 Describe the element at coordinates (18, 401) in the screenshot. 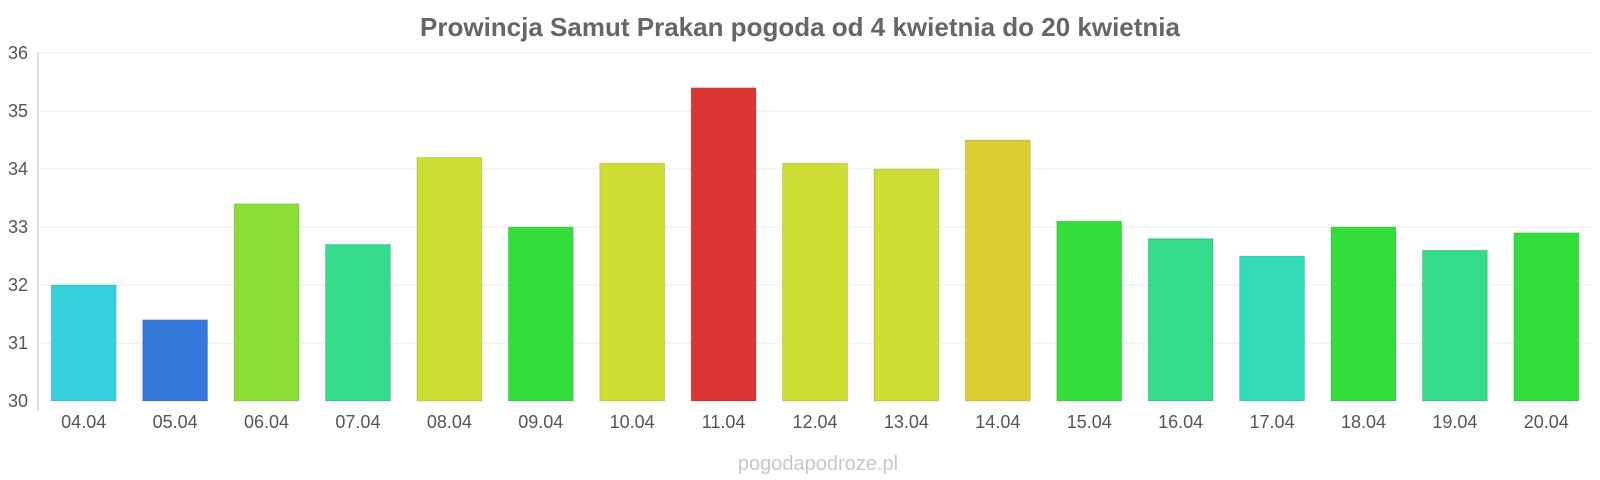

I see `y-tick-label: 30` at that location.